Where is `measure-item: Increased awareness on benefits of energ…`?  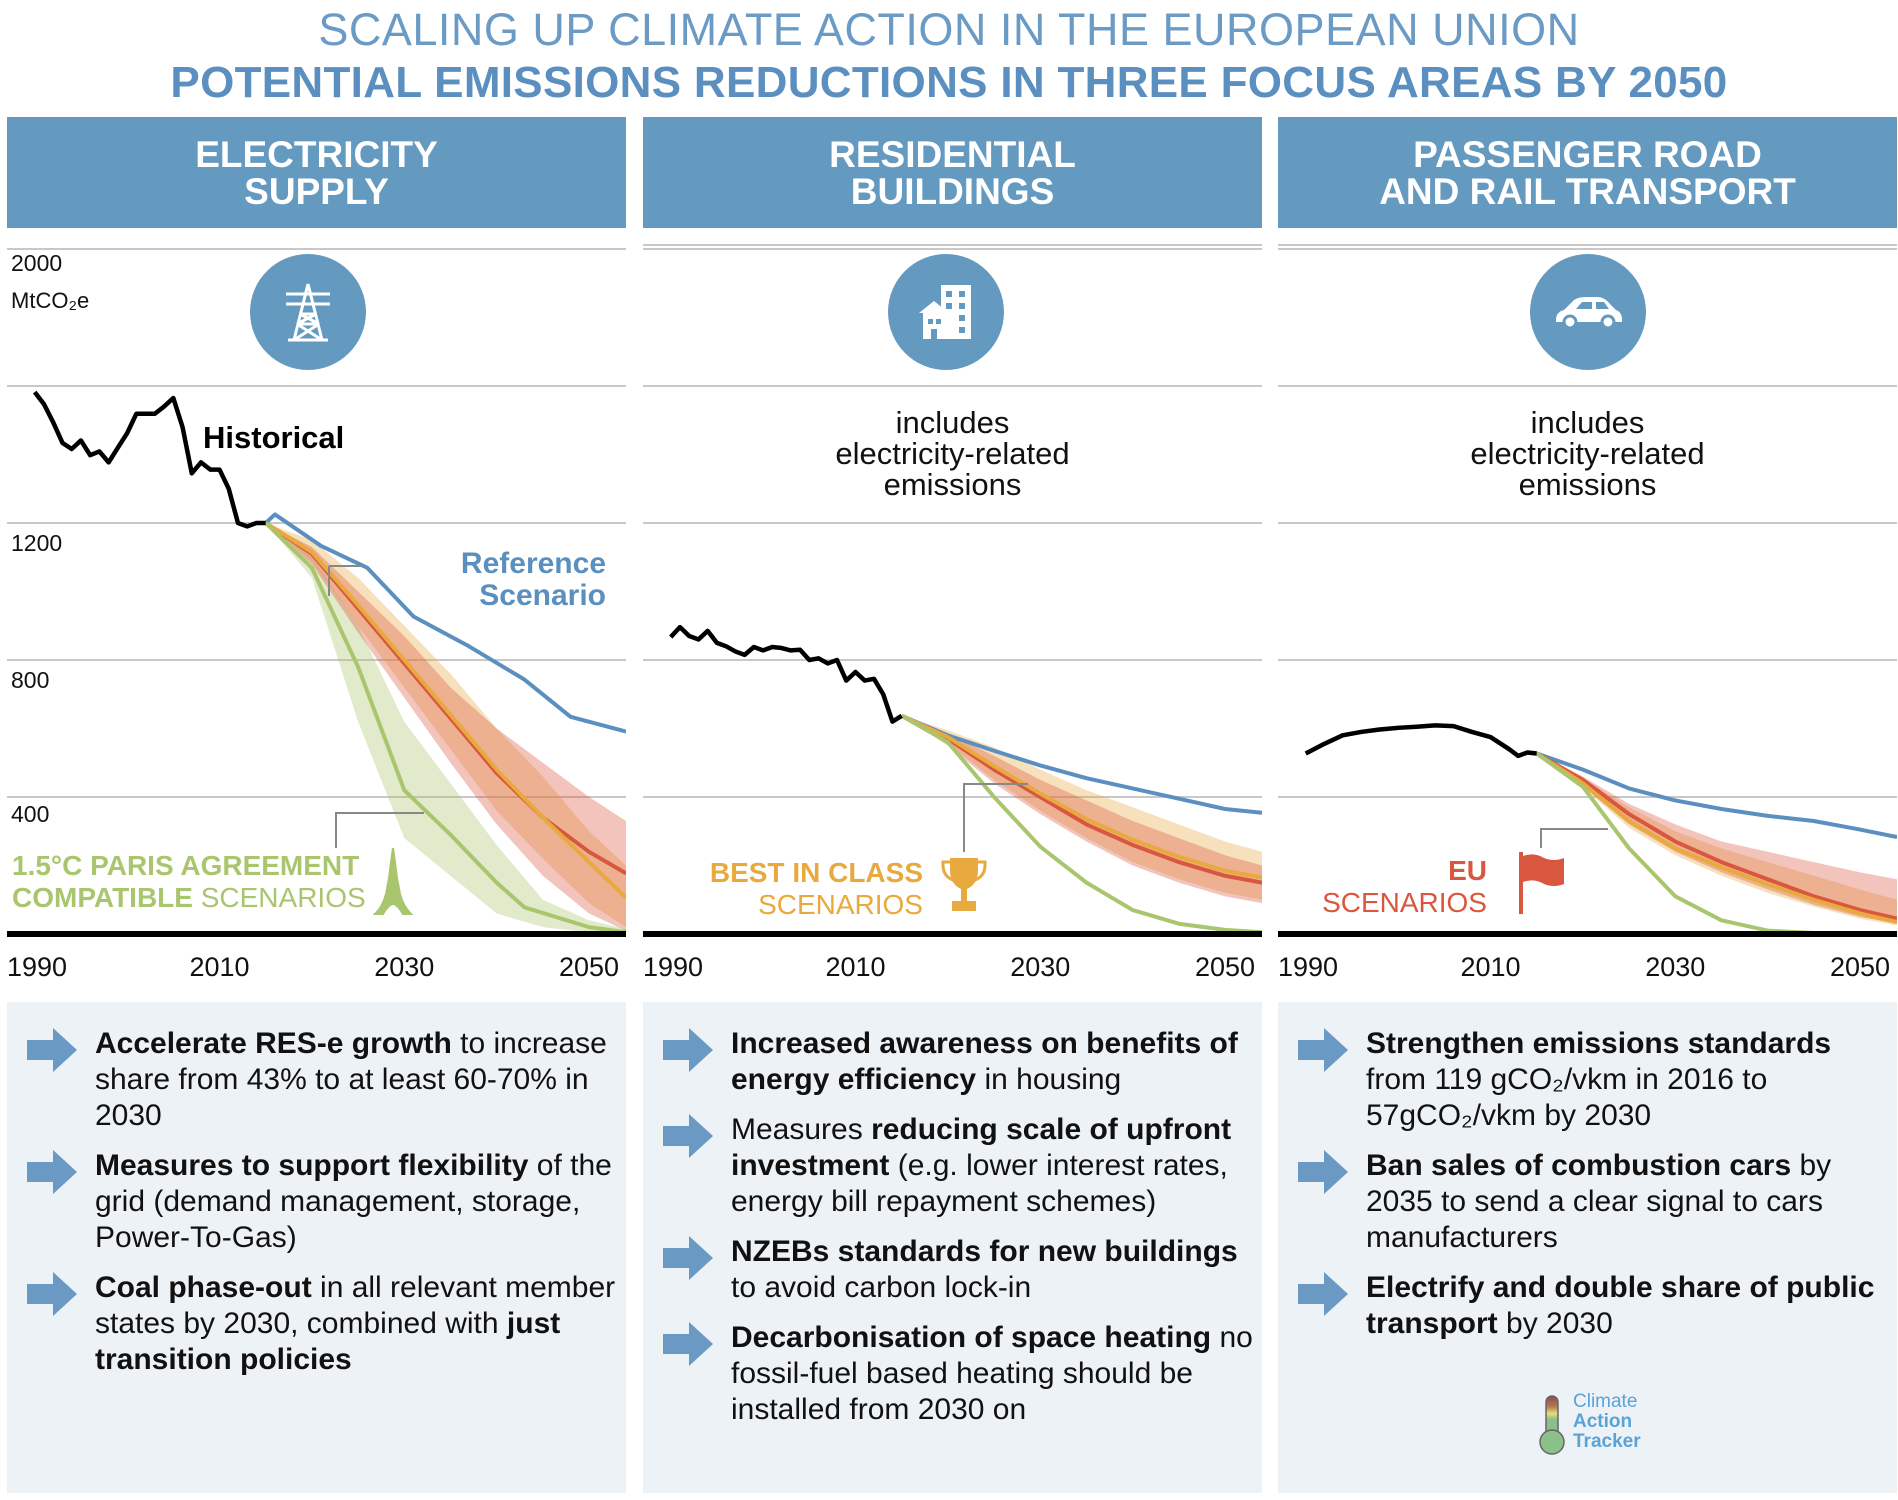 measure-item: Increased awareness on benefits of energ… is located at coordinates (958, 1062).